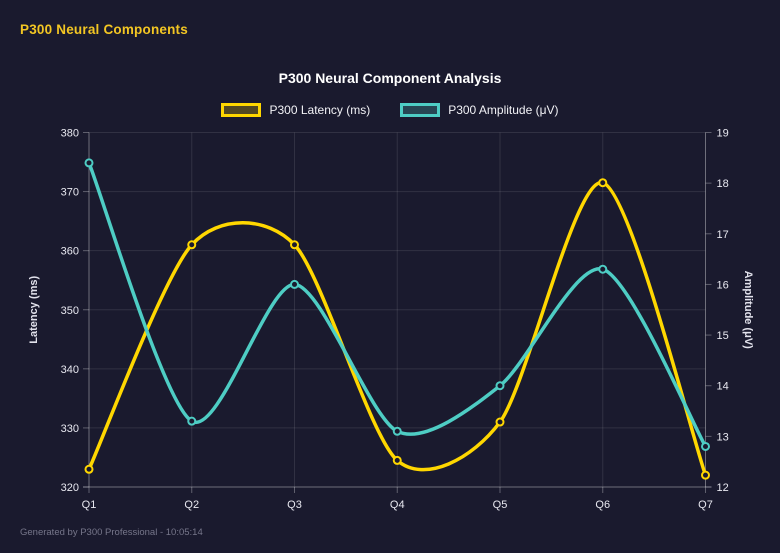 The height and width of the screenshot is (553, 780). Describe the element at coordinates (748, 310) in the screenshot. I see `right-axis-title: Amplitude (μV)` at that location.